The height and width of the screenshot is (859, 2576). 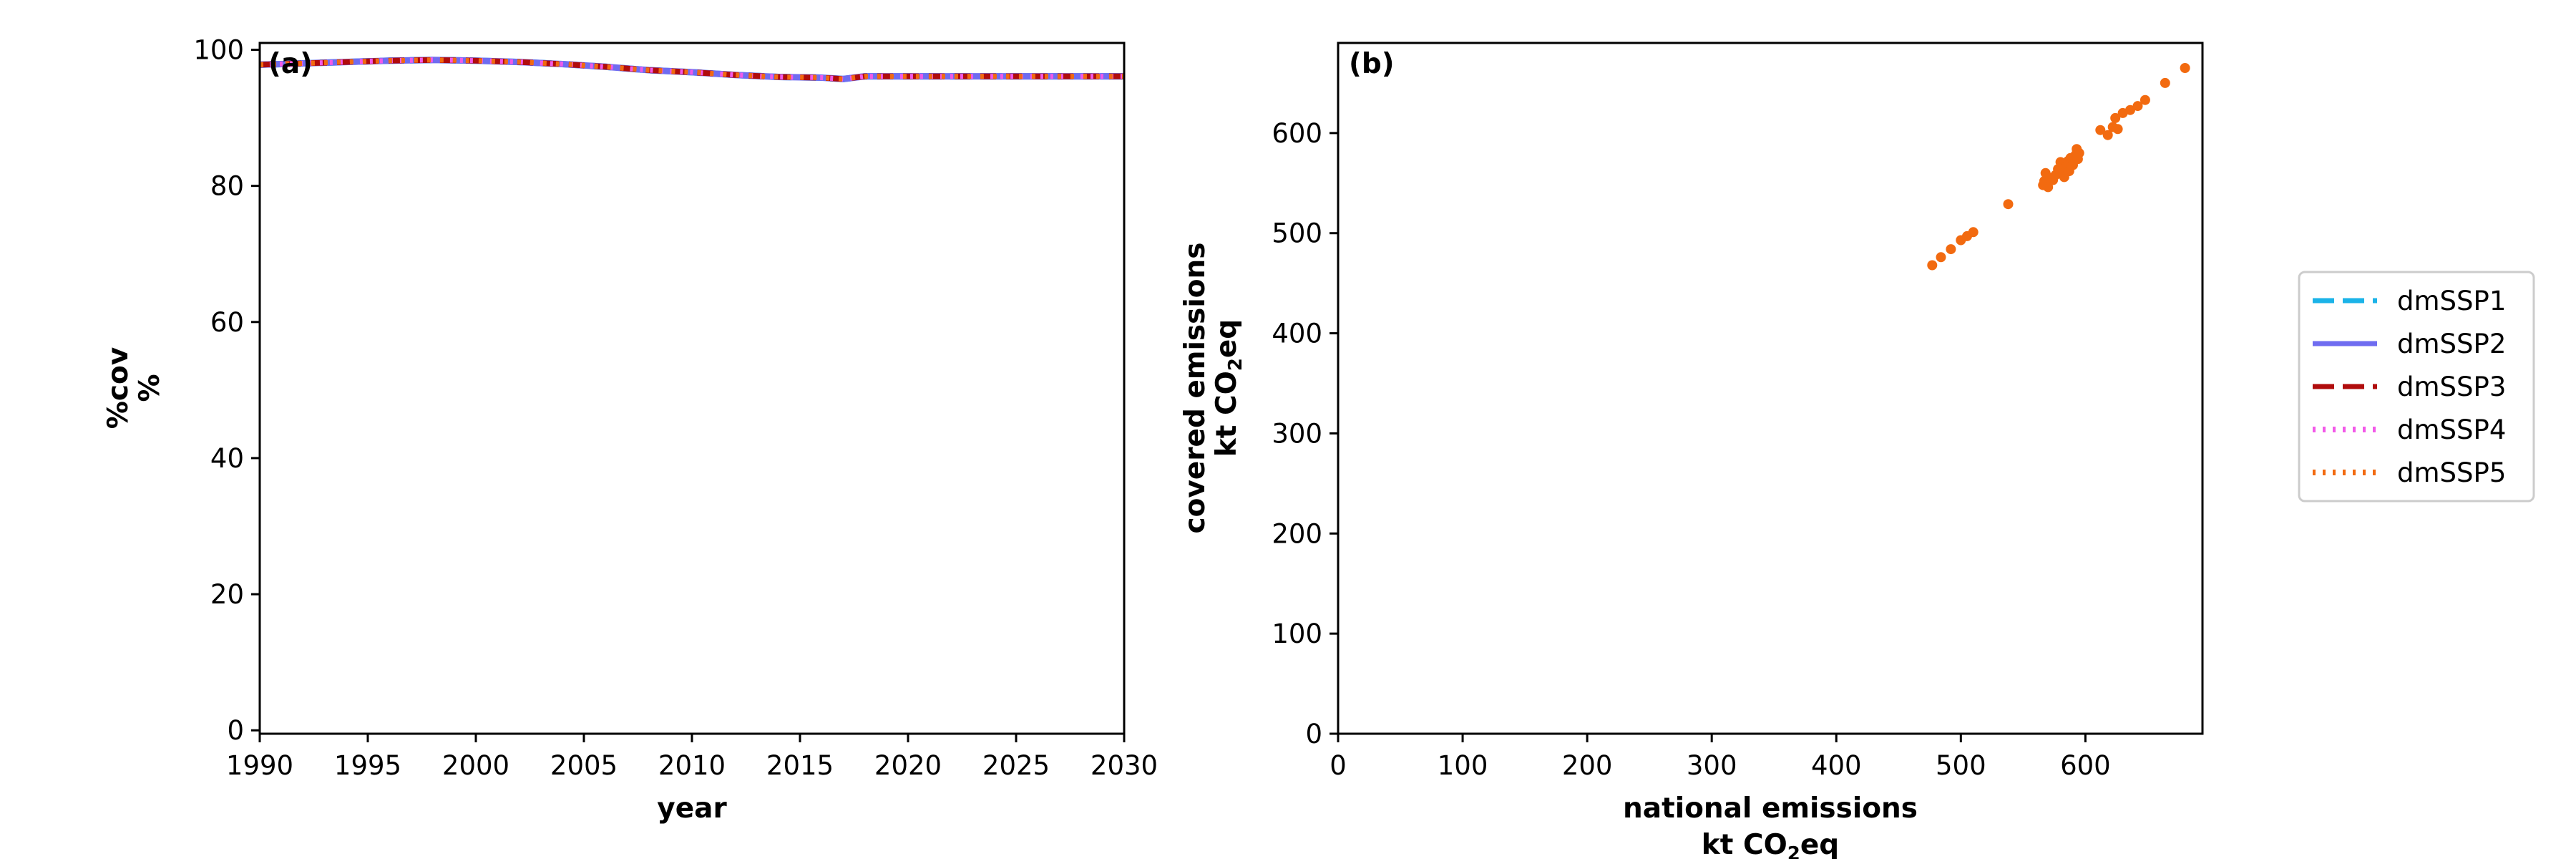 What do you see at coordinates (1297, 133) in the screenshot?
I see `y-tick-label: 600` at bounding box center [1297, 133].